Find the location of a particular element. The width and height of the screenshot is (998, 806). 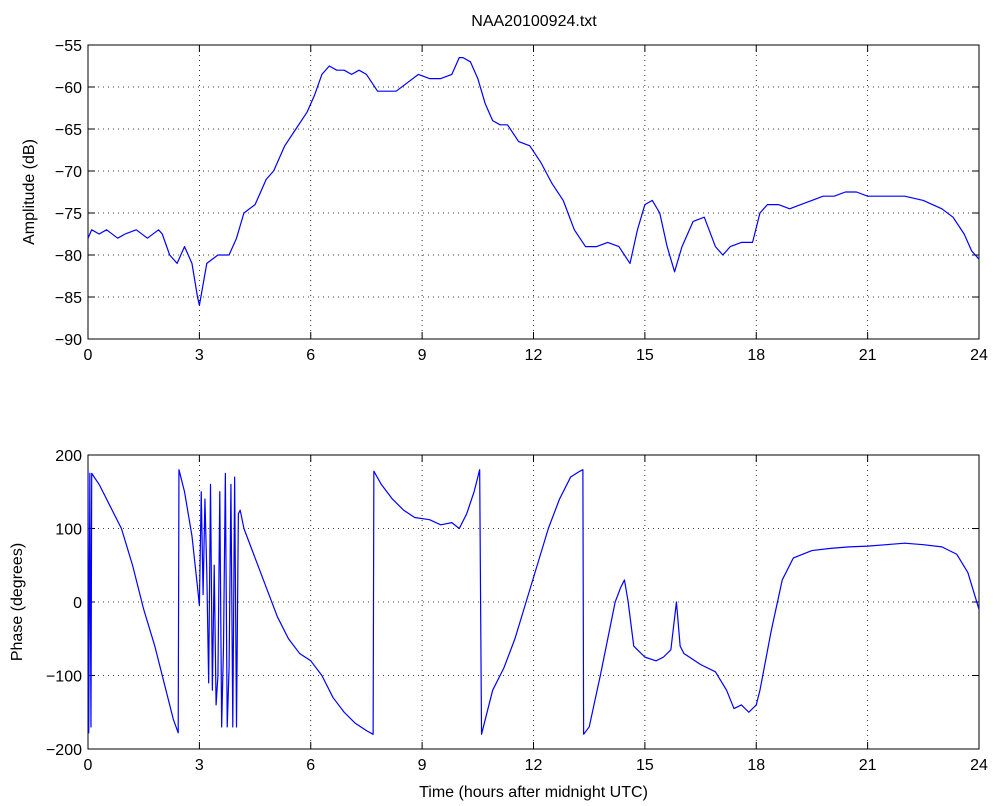

phase-y-tick-label: −200 is located at coordinates (64, 750).